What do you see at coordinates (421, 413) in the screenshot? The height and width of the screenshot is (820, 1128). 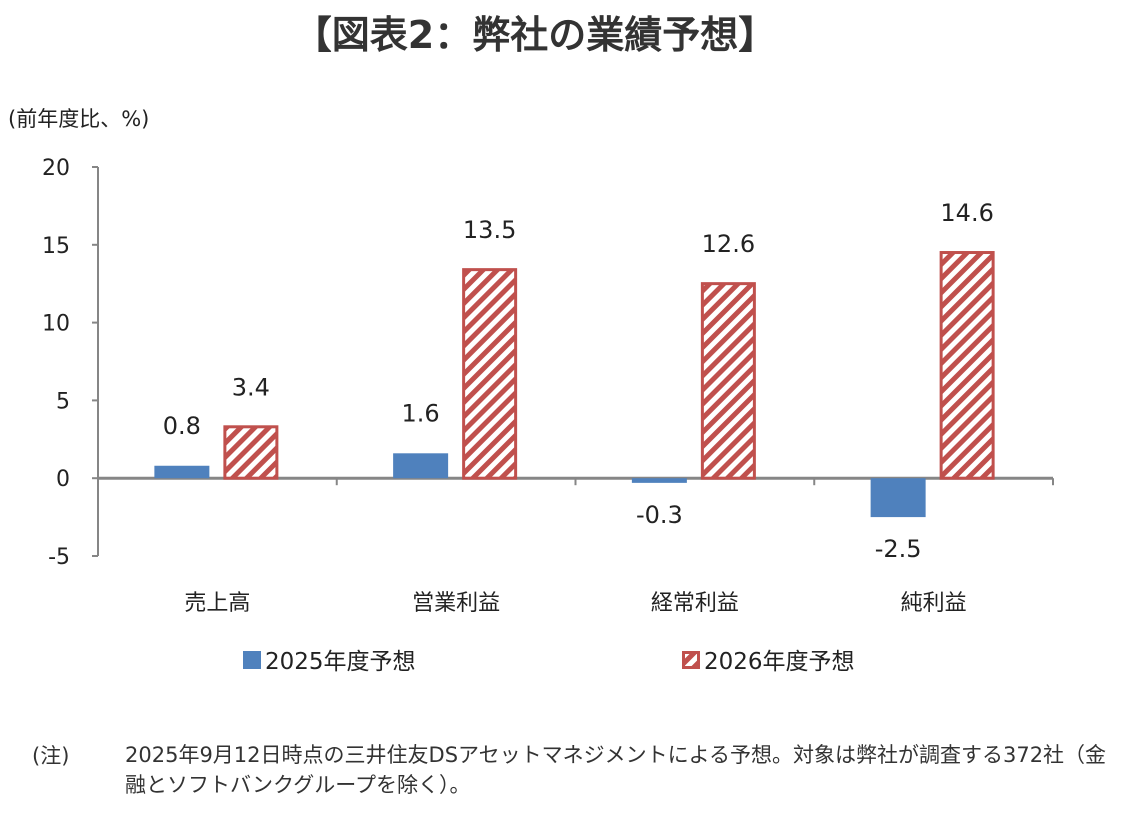 I see `data-label: 1.6` at bounding box center [421, 413].